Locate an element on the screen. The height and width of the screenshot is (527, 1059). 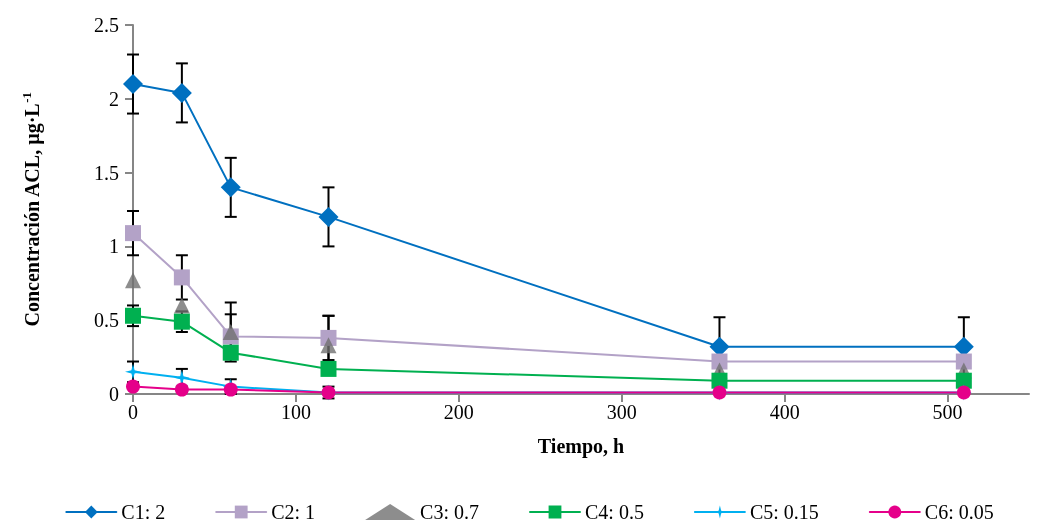
y-tick-label: 0.5 is located at coordinates (106, 320).